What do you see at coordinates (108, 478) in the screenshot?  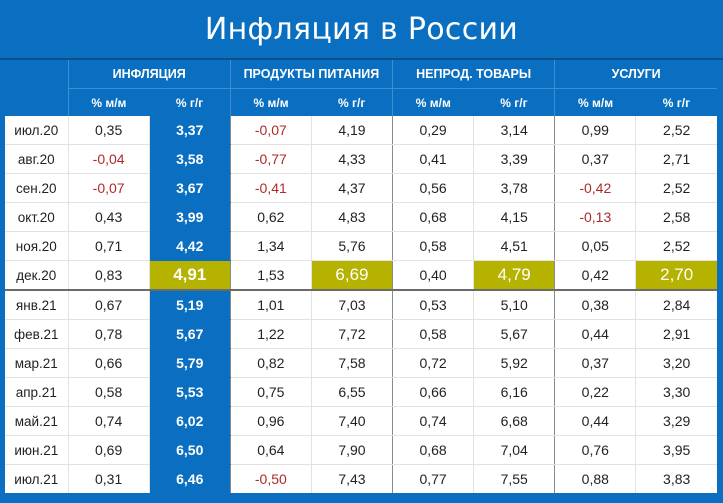 I see `value-mm-cell: 0,31` at bounding box center [108, 478].